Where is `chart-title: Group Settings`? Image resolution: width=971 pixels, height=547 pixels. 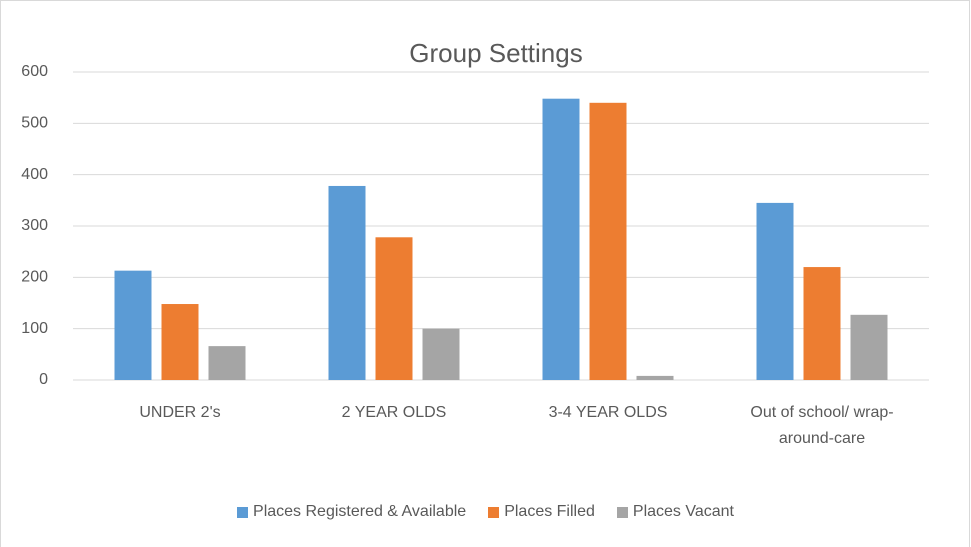 chart-title: Group Settings is located at coordinates (495, 53).